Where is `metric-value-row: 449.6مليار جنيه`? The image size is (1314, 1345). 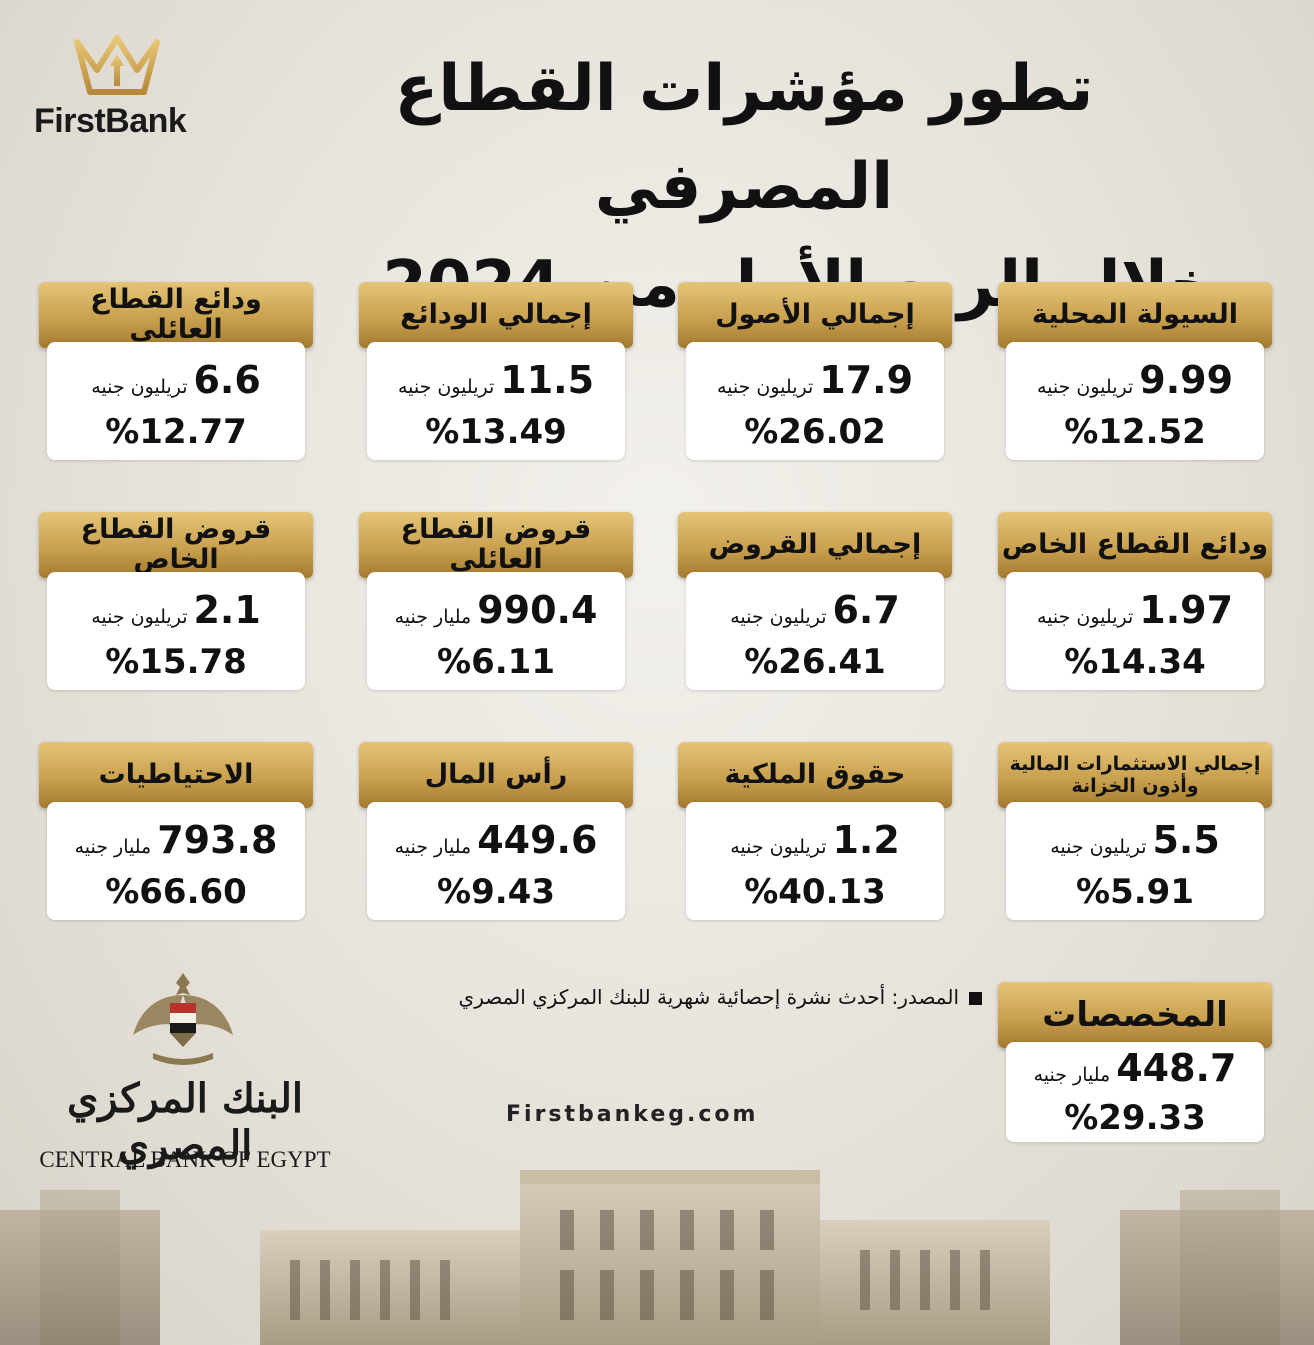
metric-value-row: 449.6مليار جنيه is located at coordinates (496, 840).